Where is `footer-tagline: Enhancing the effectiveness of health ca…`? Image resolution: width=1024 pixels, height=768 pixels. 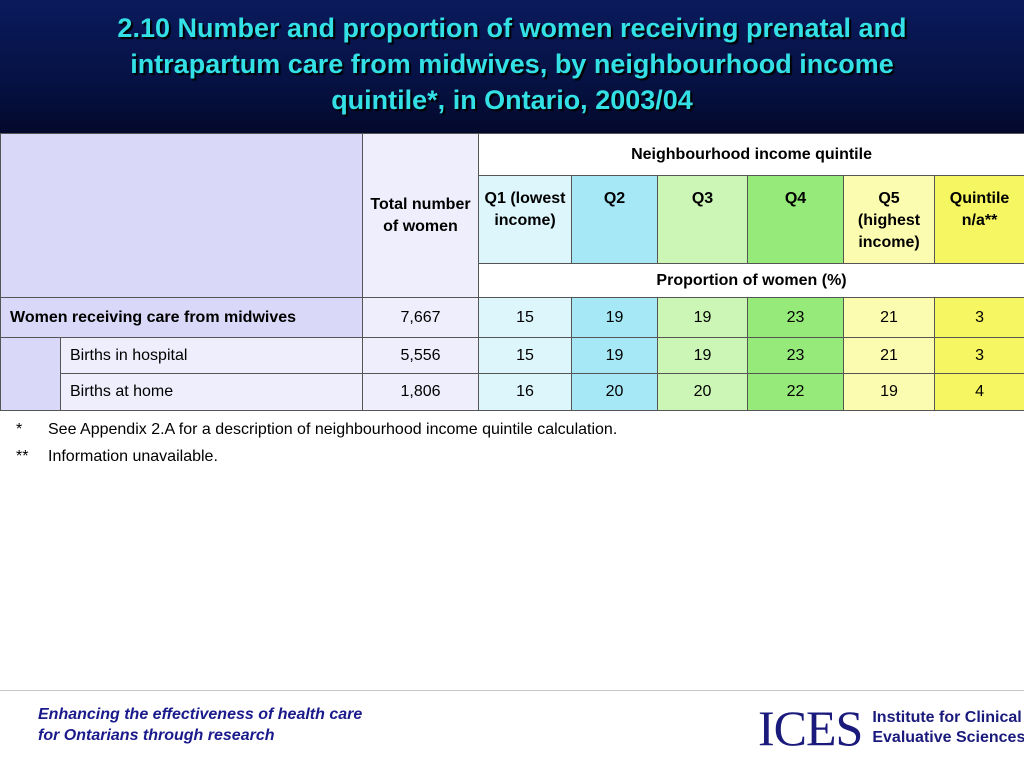 footer-tagline: Enhancing the effectiveness of health ca… is located at coordinates (200, 725).